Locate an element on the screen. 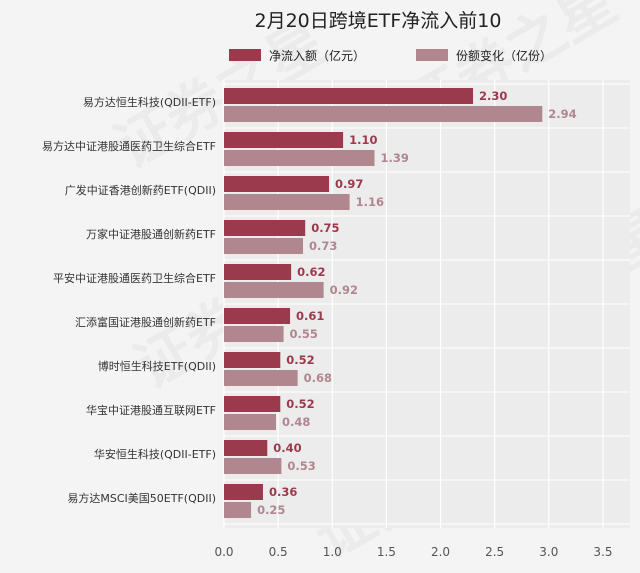 This screenshot has width=640, height=573. category-label: 易方达MSCI美国50ETF(QDII) is located at coordinates (141, 498).